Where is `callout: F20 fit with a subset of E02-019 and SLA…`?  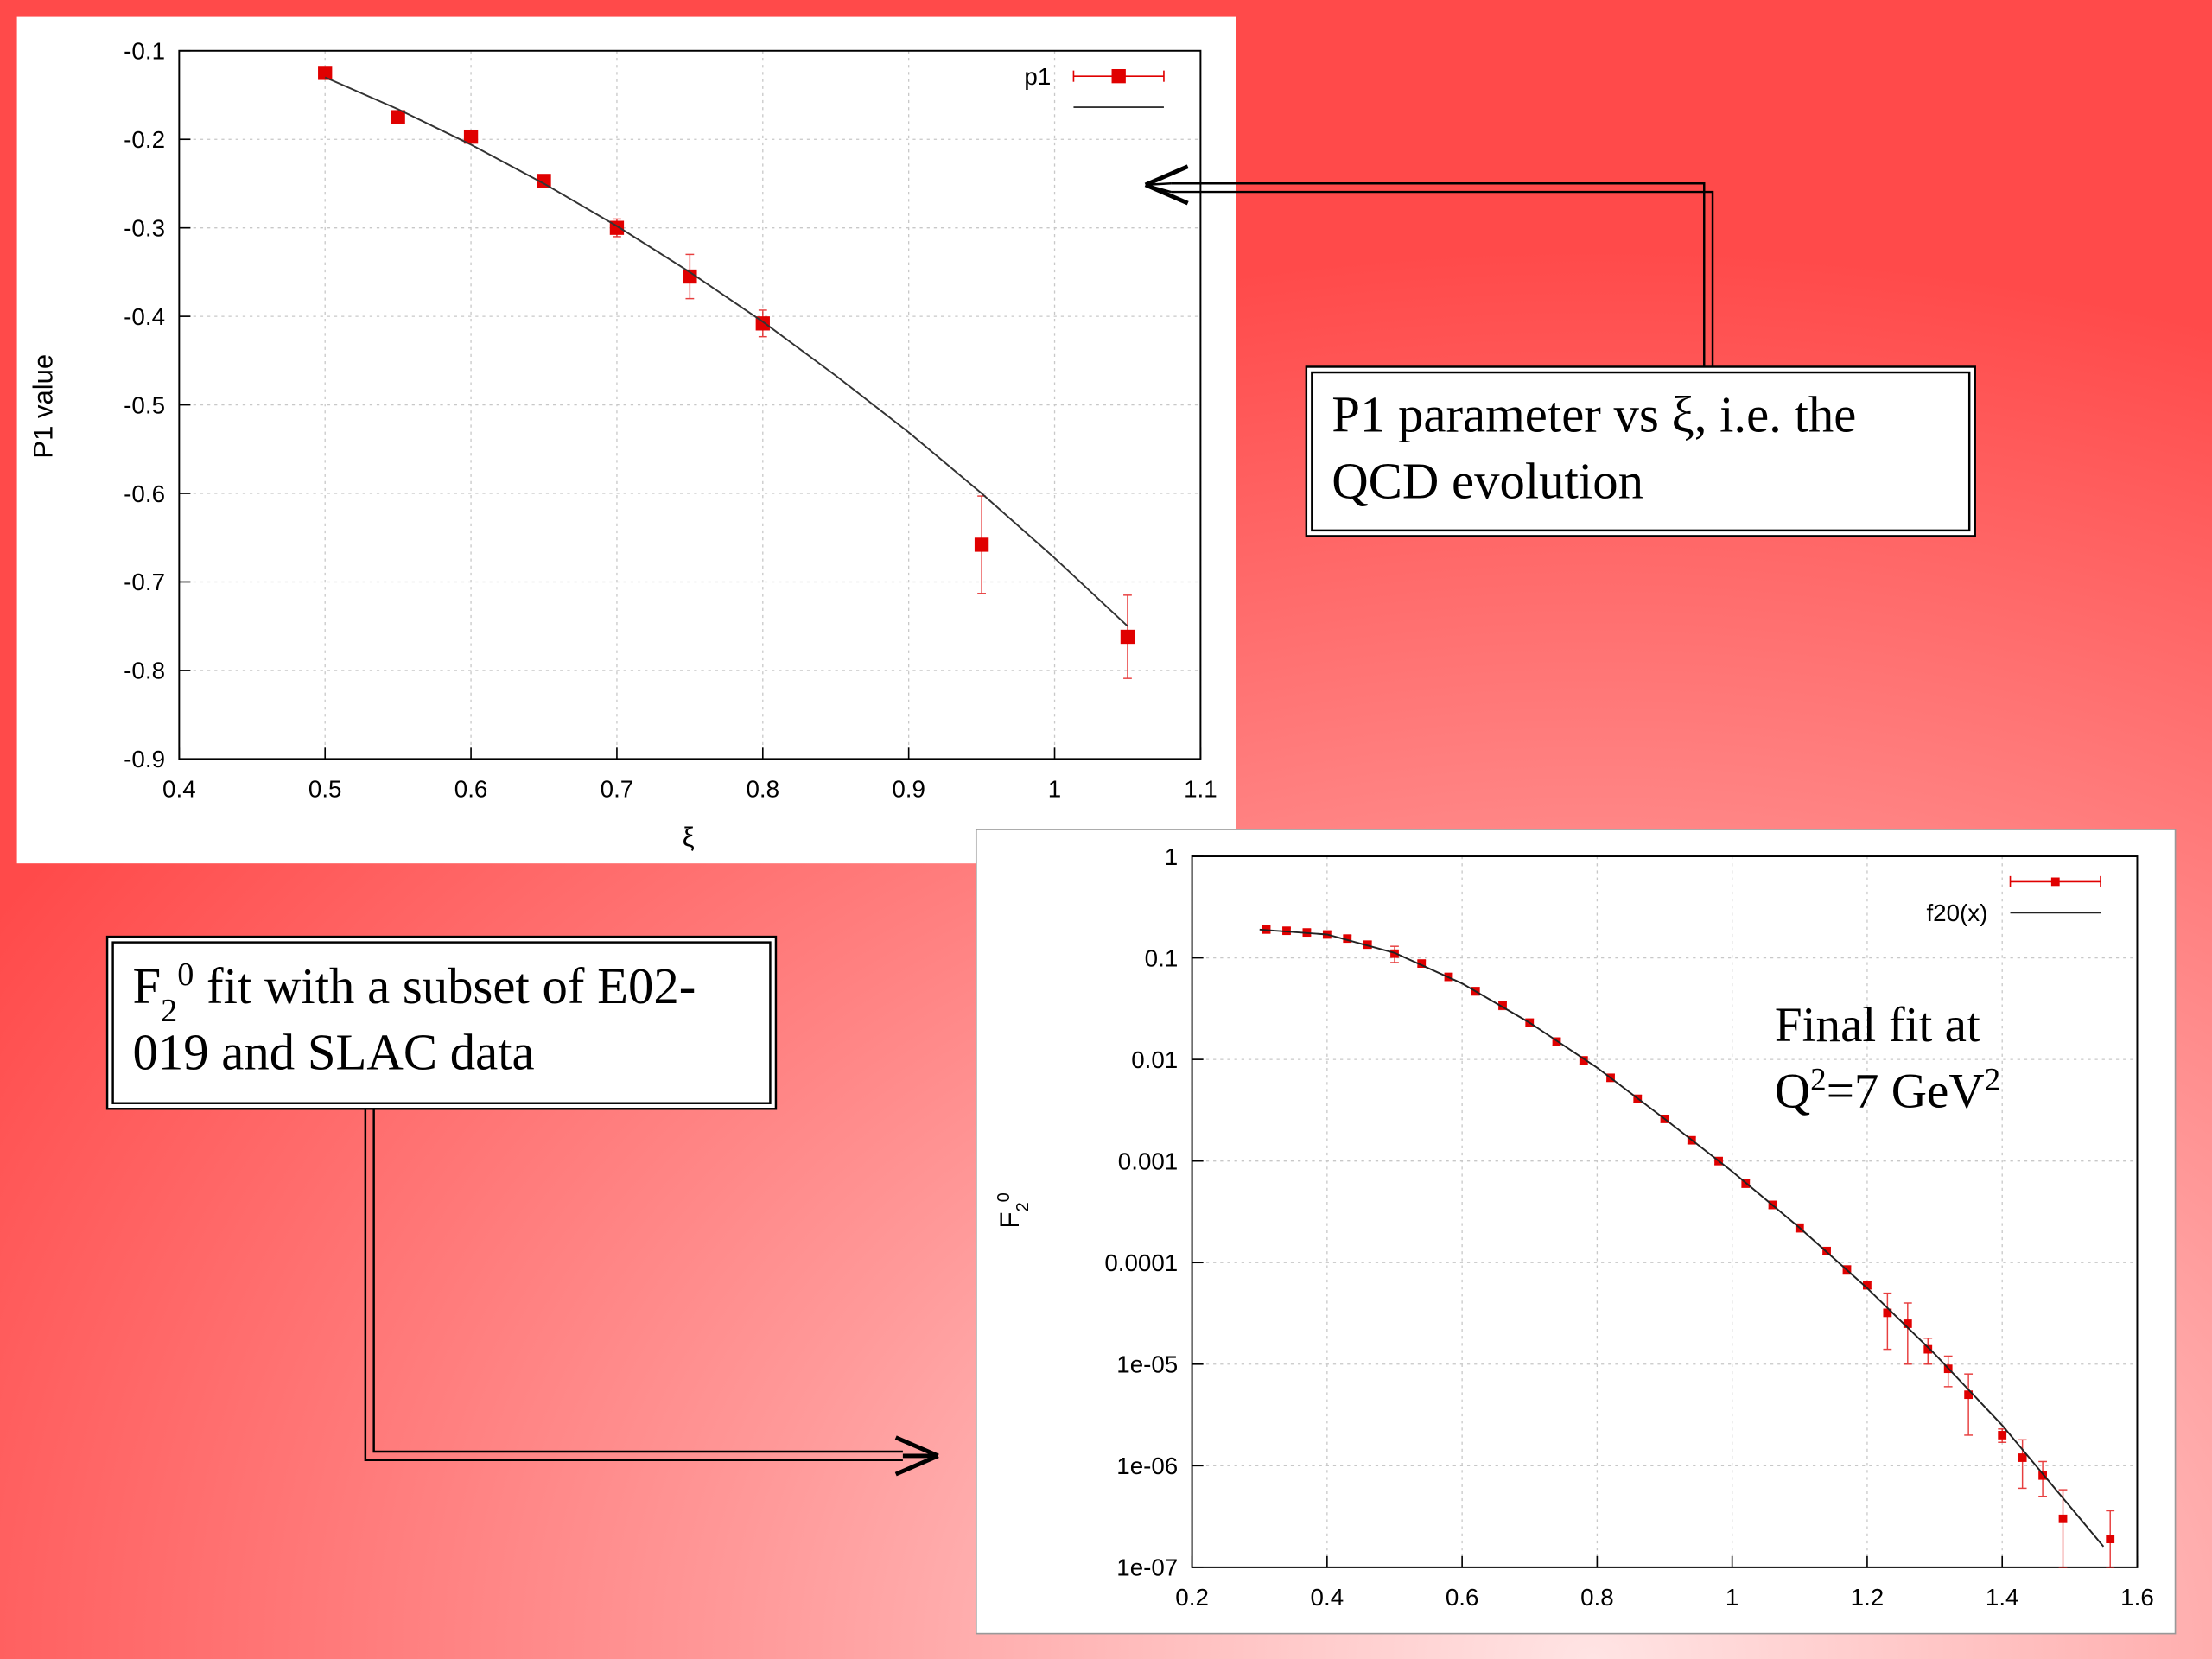 callout: F20 fit with a subset of E02-019 and SLA… is located at coordinates (441, 1022).